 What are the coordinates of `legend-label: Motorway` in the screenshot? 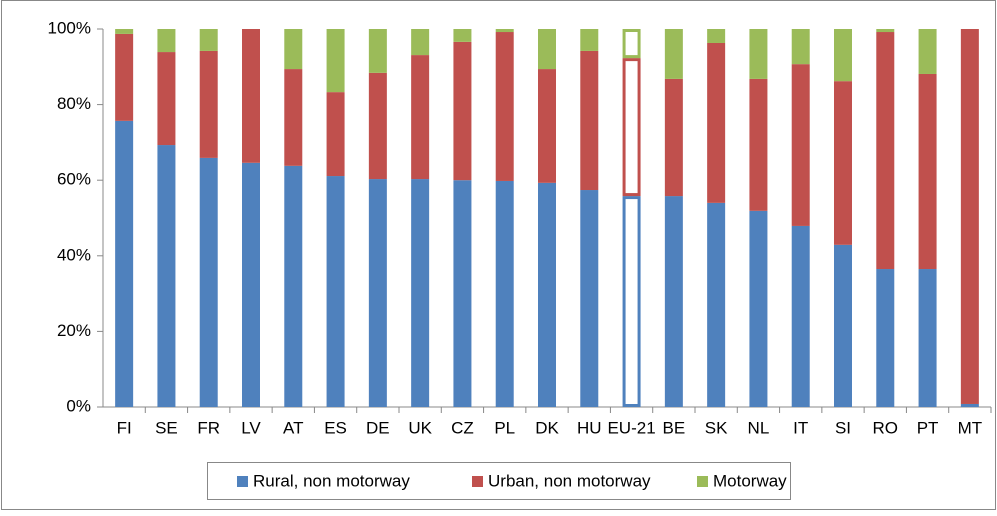 It's located at (750, 480).